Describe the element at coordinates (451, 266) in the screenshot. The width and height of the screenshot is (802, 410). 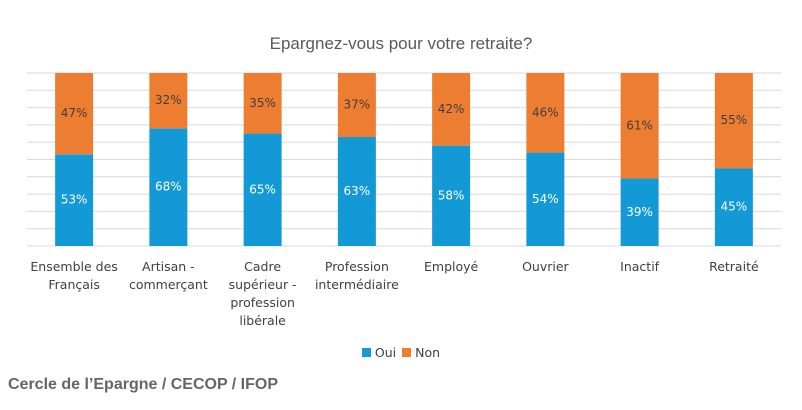
I see `x-tick-label: Employé` at that location.